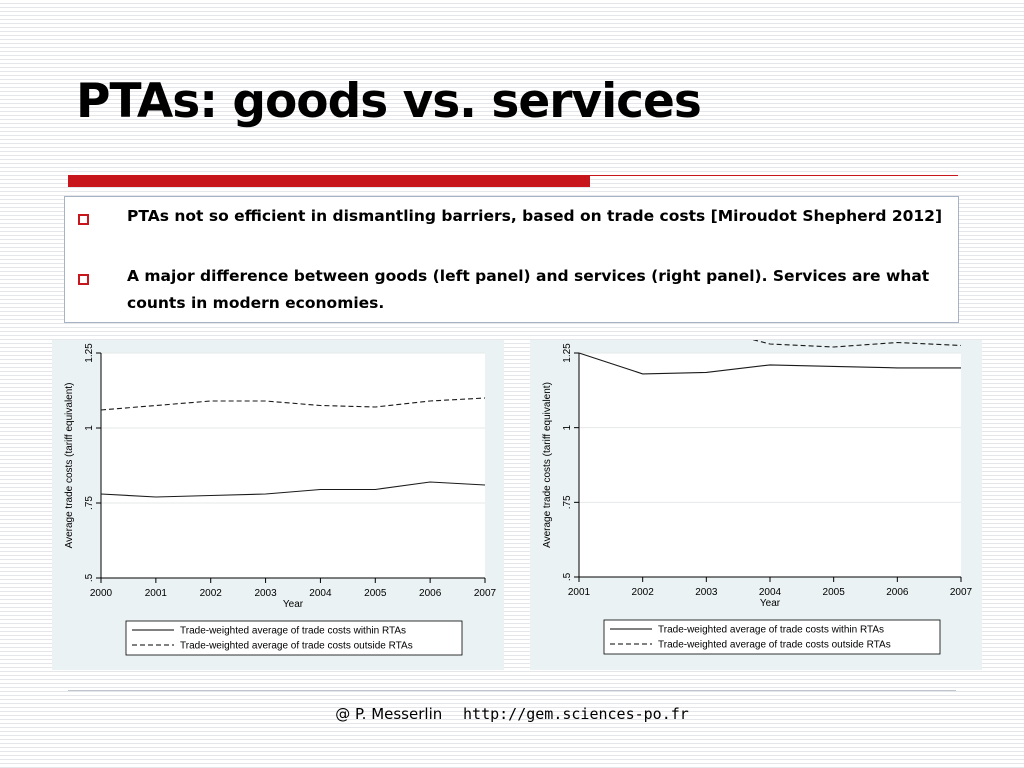  What do you see at coordinates (389, 714) in the screenshot?
I see `footer-author: @ P. Messerlin` at bounding box center [389, 714].